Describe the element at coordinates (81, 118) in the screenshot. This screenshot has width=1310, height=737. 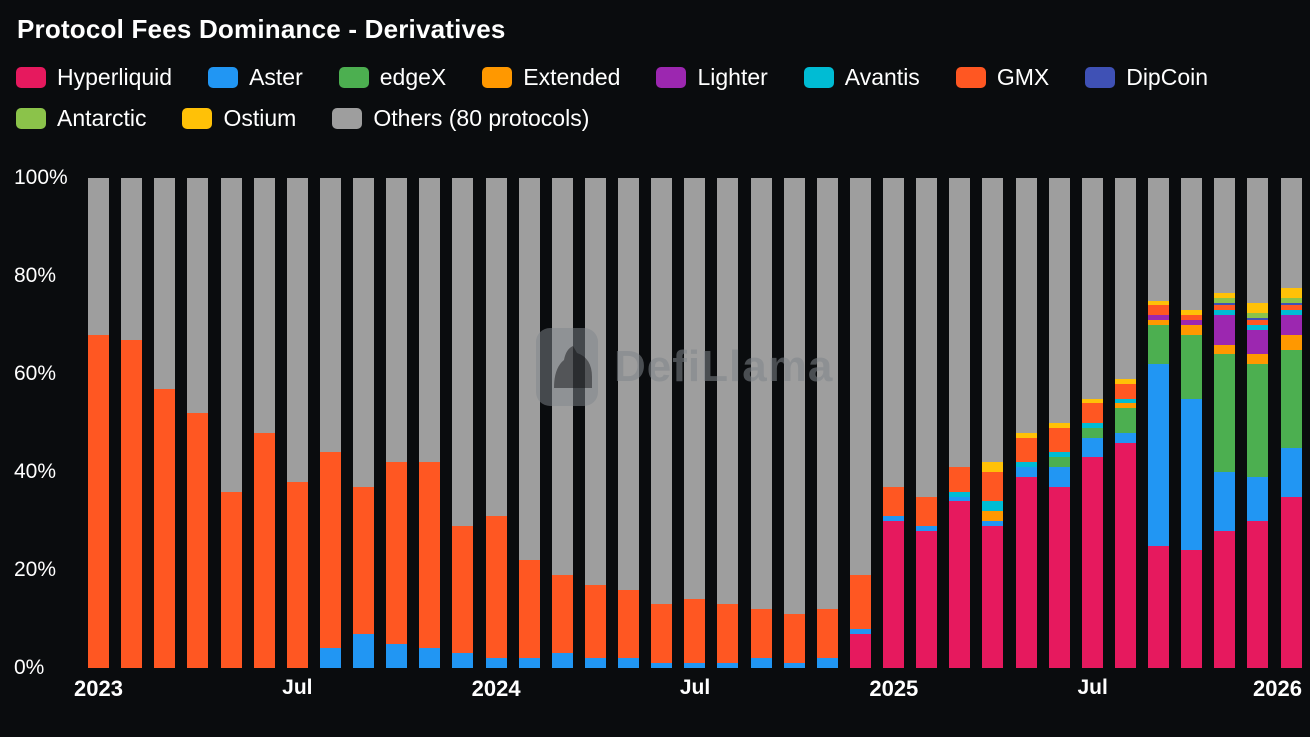
I see `legend-item-antarctic: Antarctic` at that location.